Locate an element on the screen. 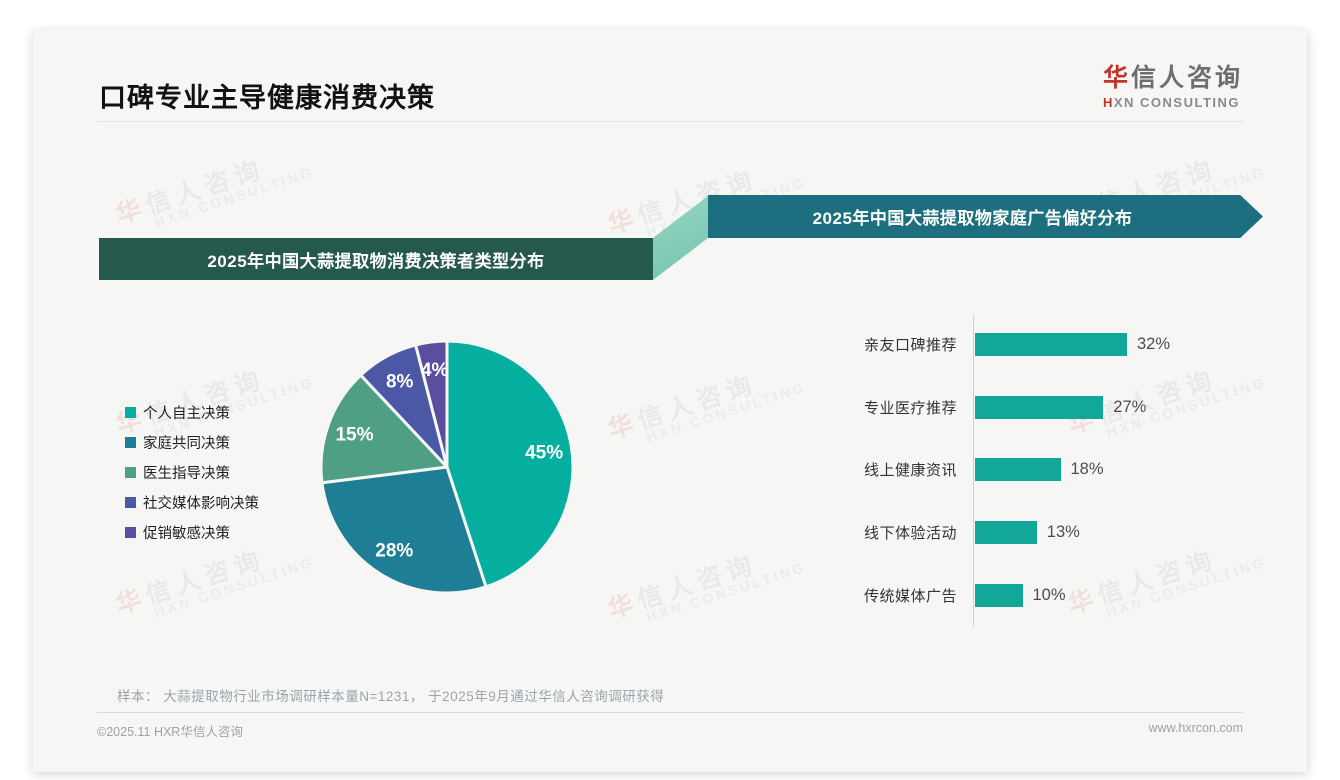  bar-row: 线上健康资讯 18% is located at coordinates (1050, 470).